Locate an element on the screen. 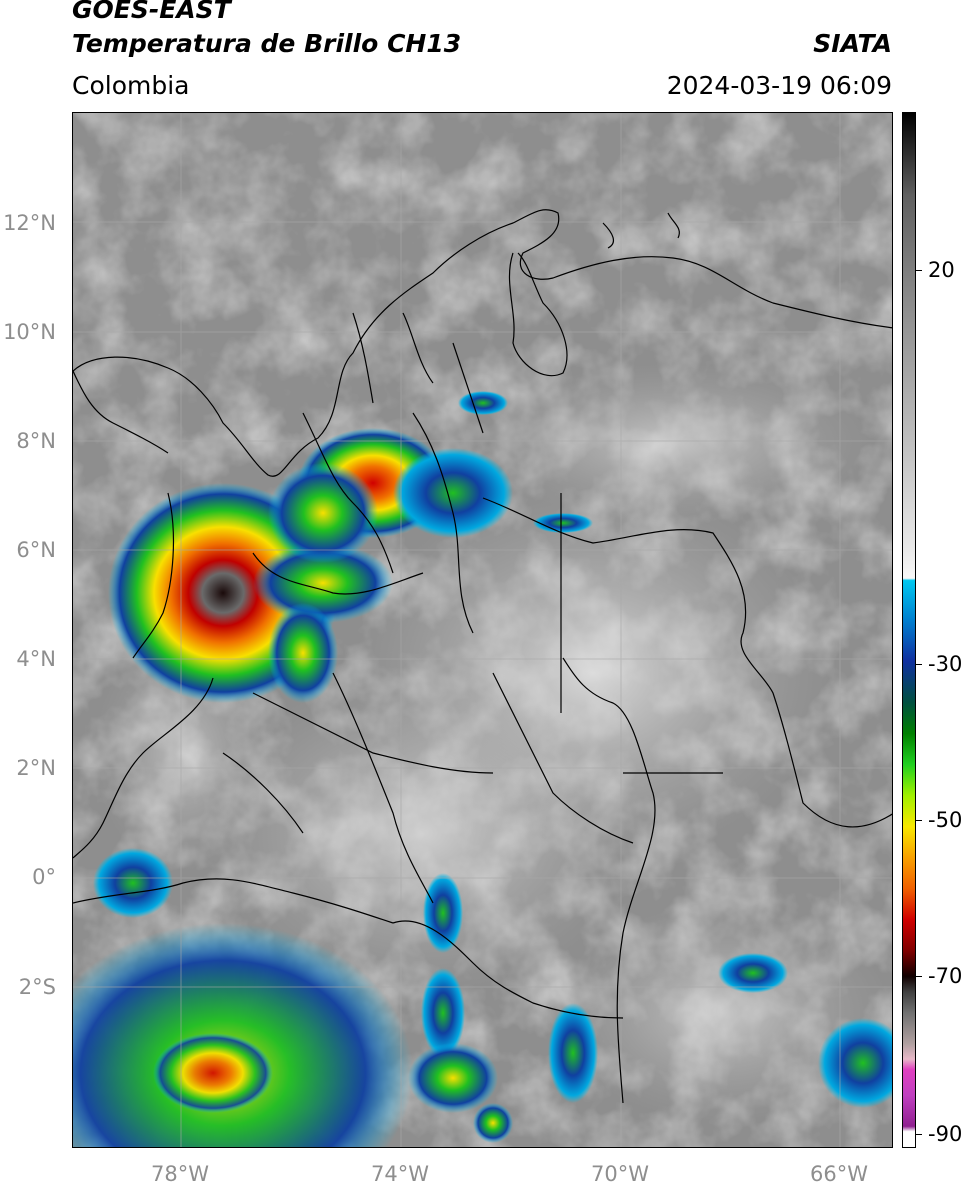  lat-label-12n: 12°N is located at coordinates (29, 223).